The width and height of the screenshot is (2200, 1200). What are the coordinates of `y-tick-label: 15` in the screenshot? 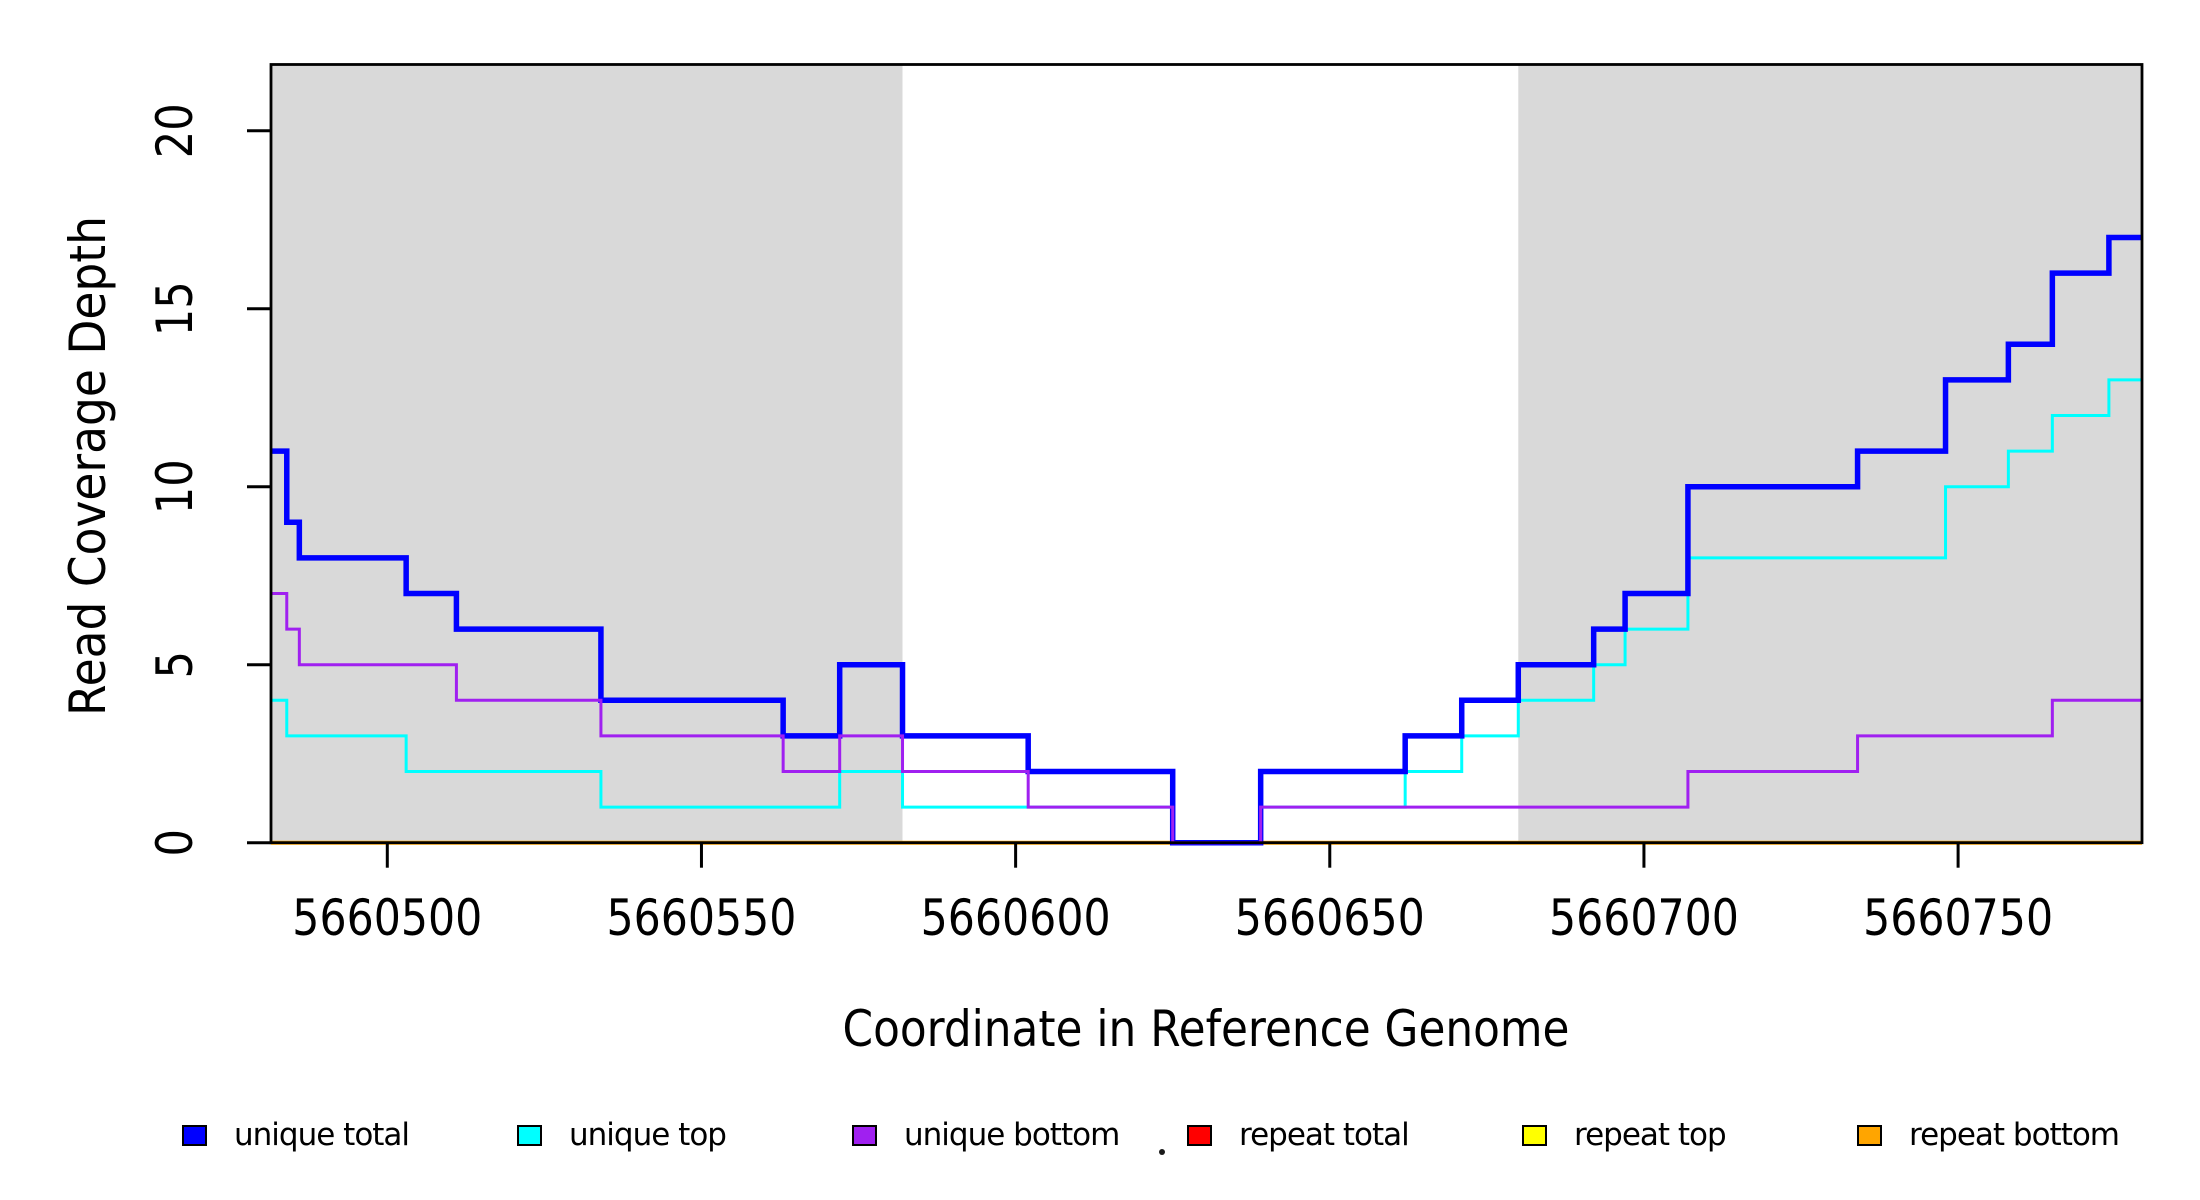 It's located at (175, 308).